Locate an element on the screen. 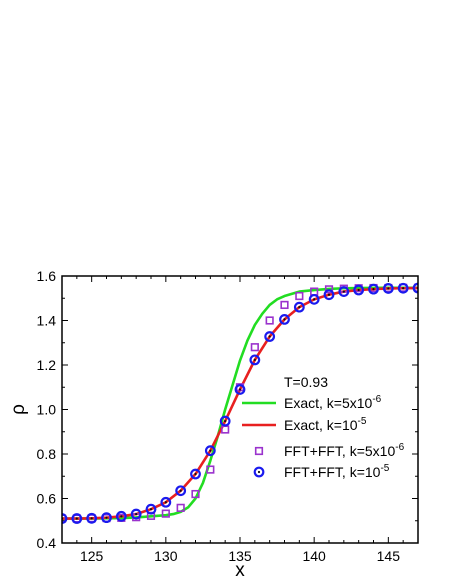 This screenshot has height=582, width=450. legend-marker-3-center is located at coordinates (259, 472).